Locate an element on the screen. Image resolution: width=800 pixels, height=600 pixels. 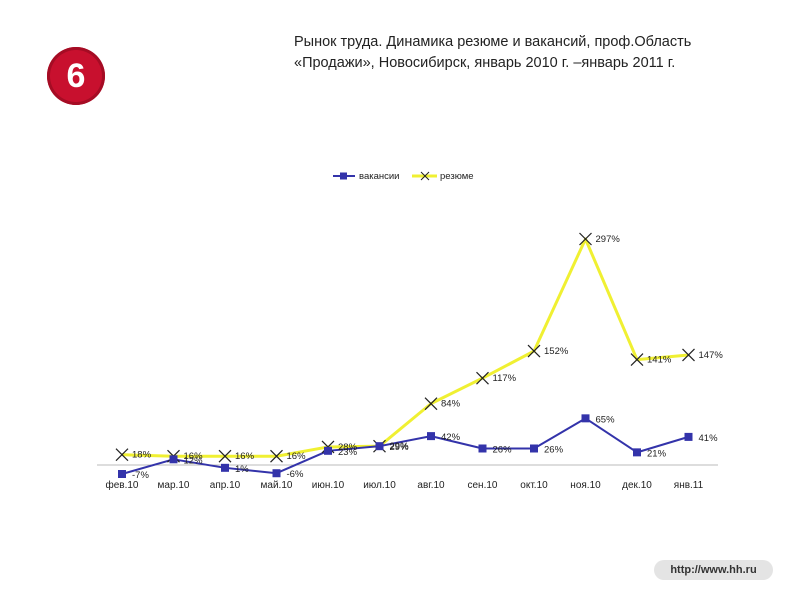
x-tick-label: май.10 is located at coordinates (277, 485).